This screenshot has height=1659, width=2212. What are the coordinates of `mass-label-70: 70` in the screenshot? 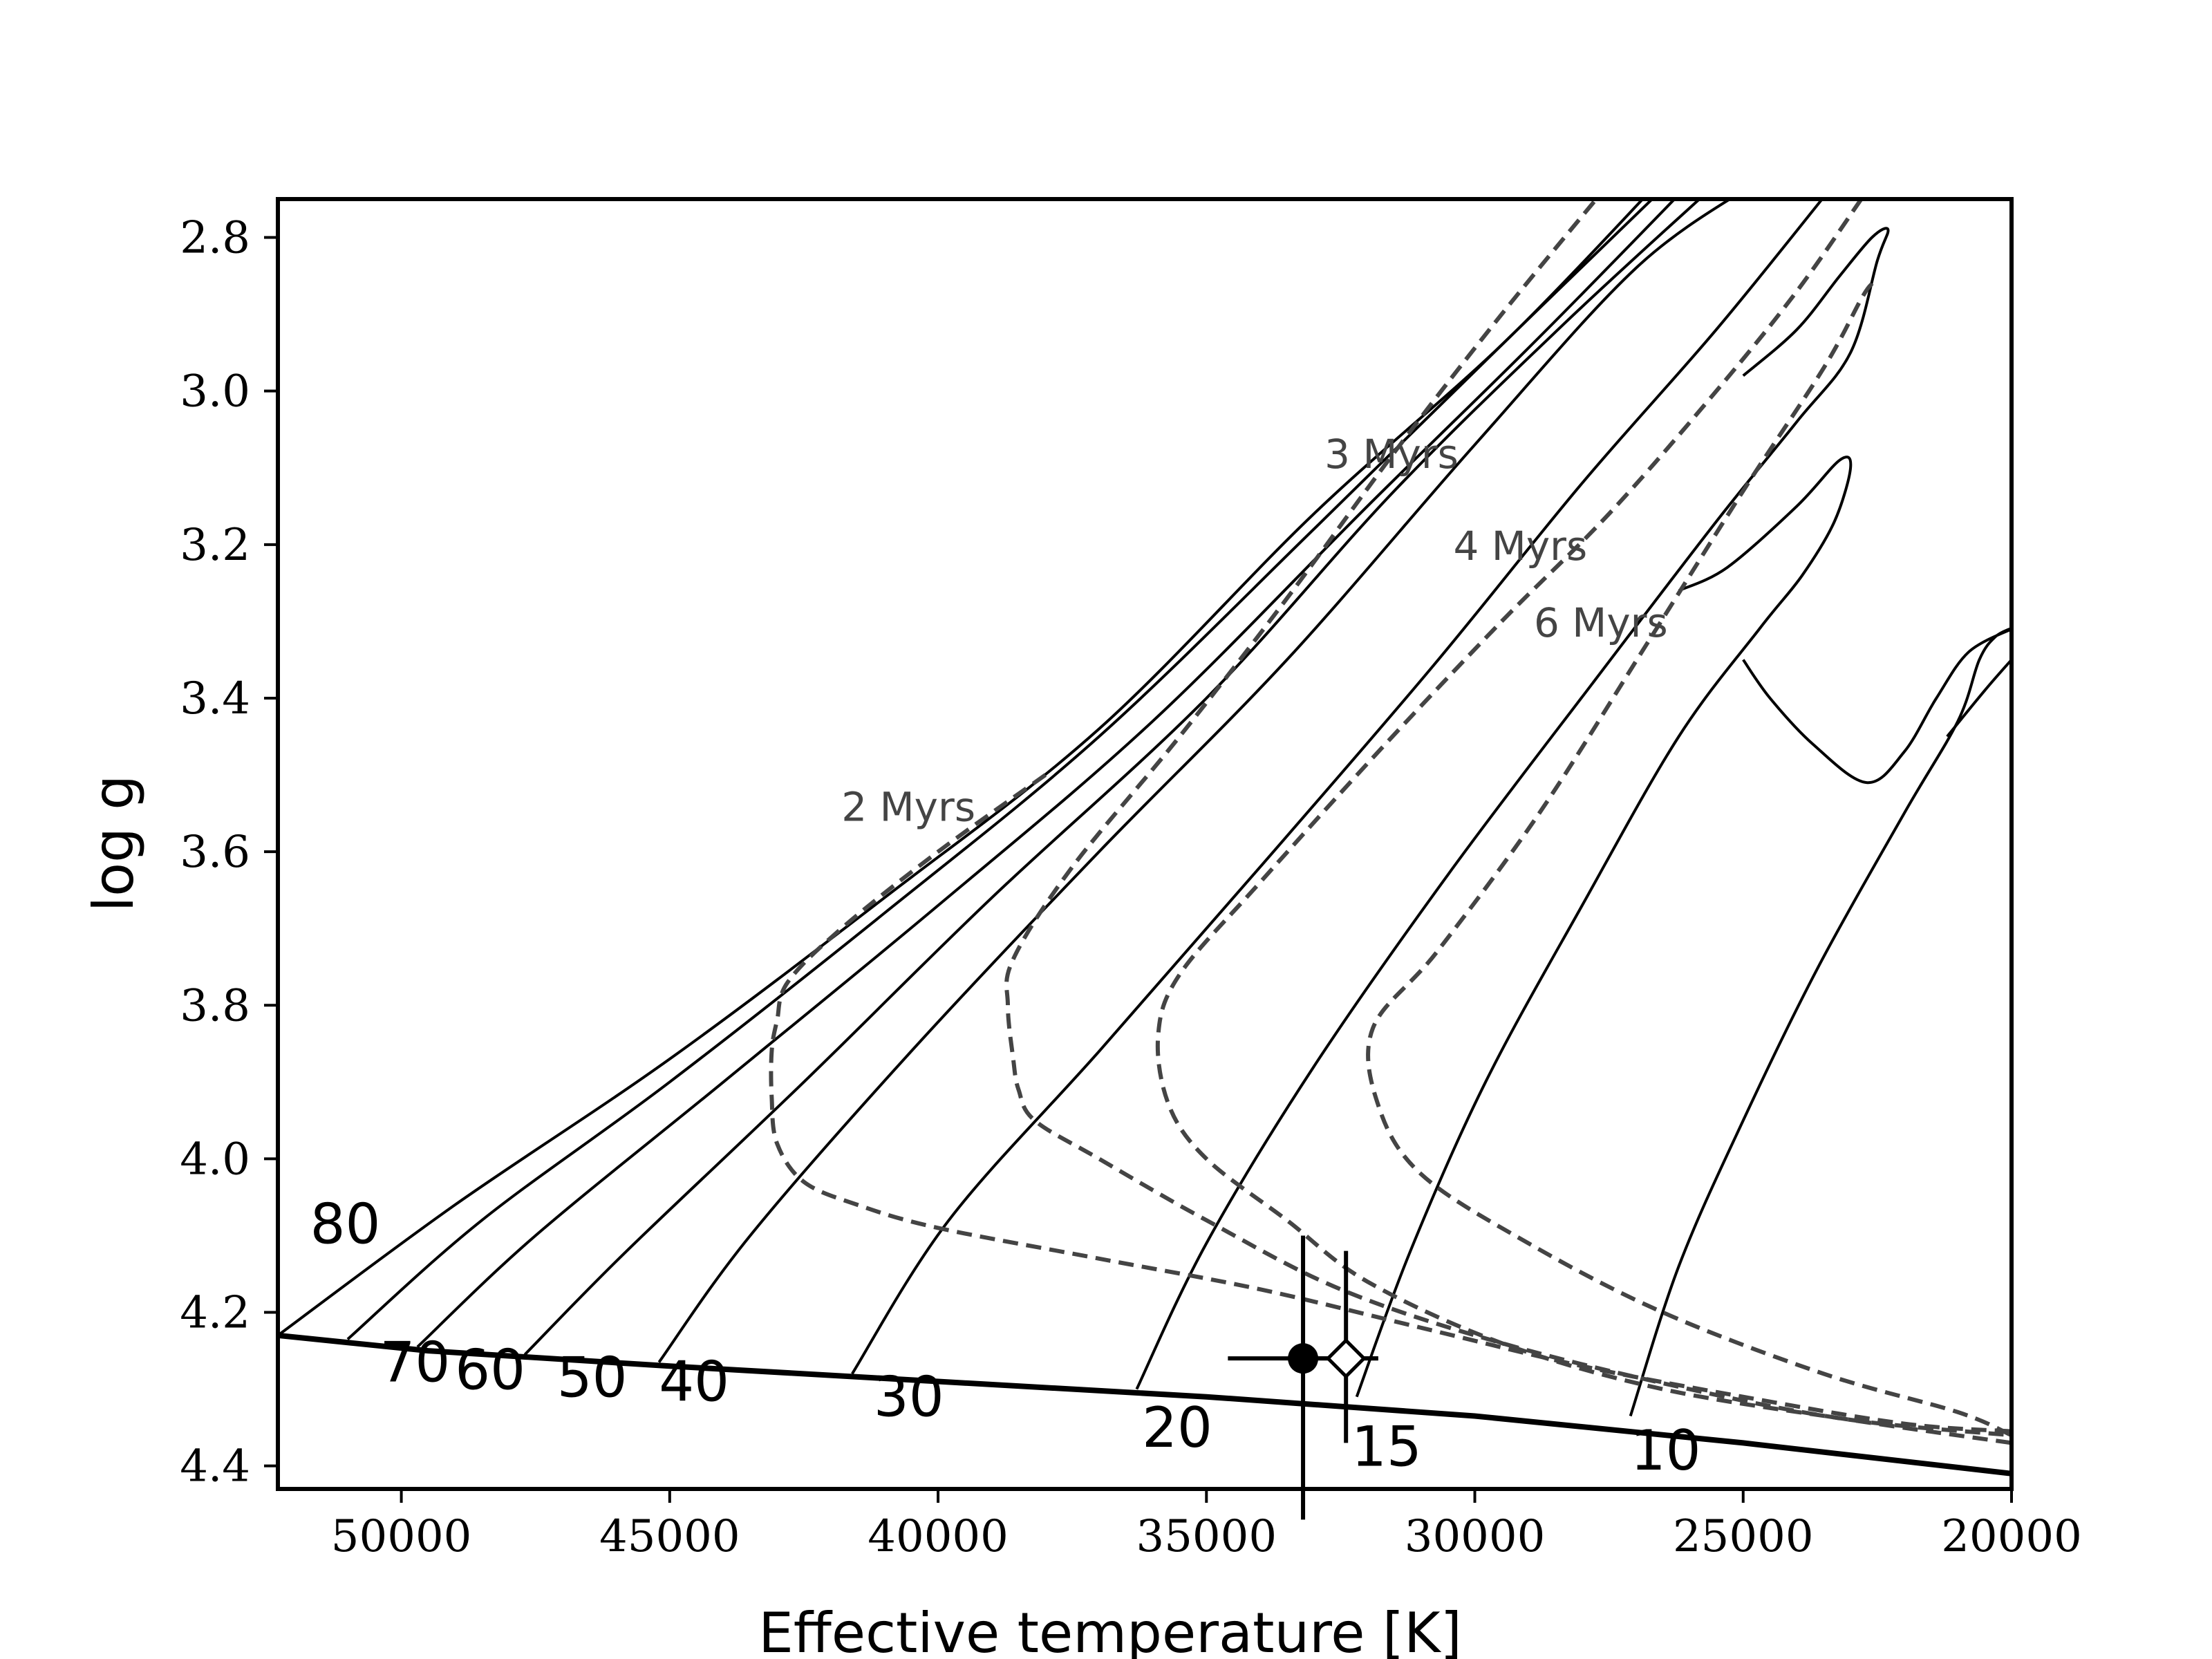 It's located at (415, 1363).